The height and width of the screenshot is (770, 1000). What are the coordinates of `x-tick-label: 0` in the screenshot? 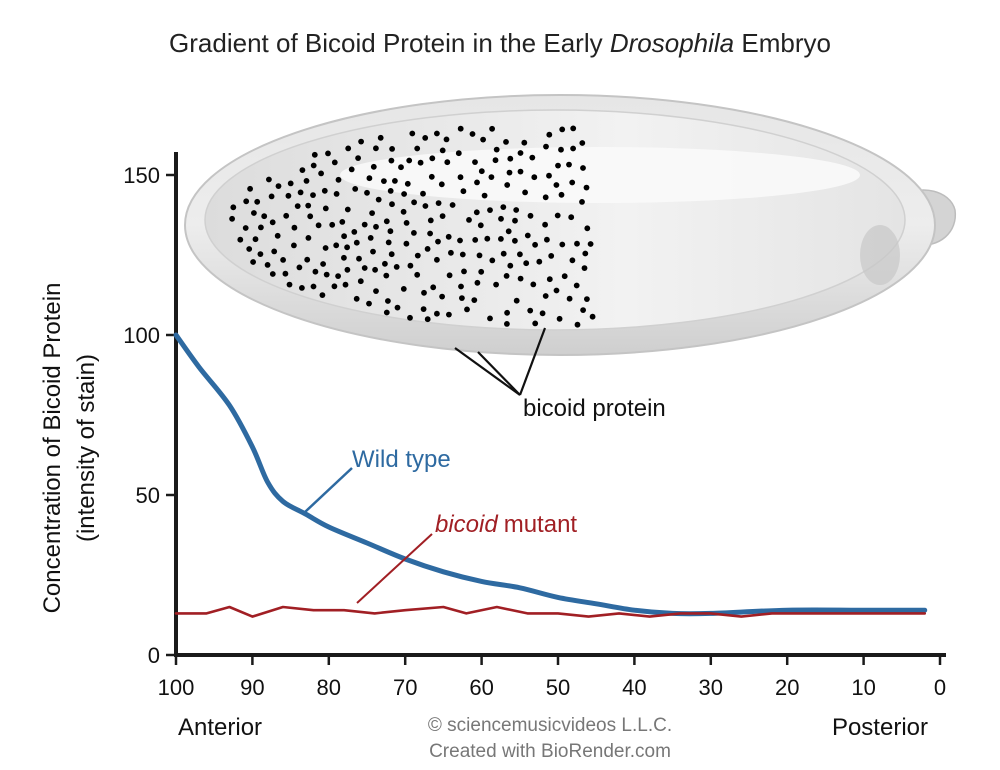 It's located at (940, 687).